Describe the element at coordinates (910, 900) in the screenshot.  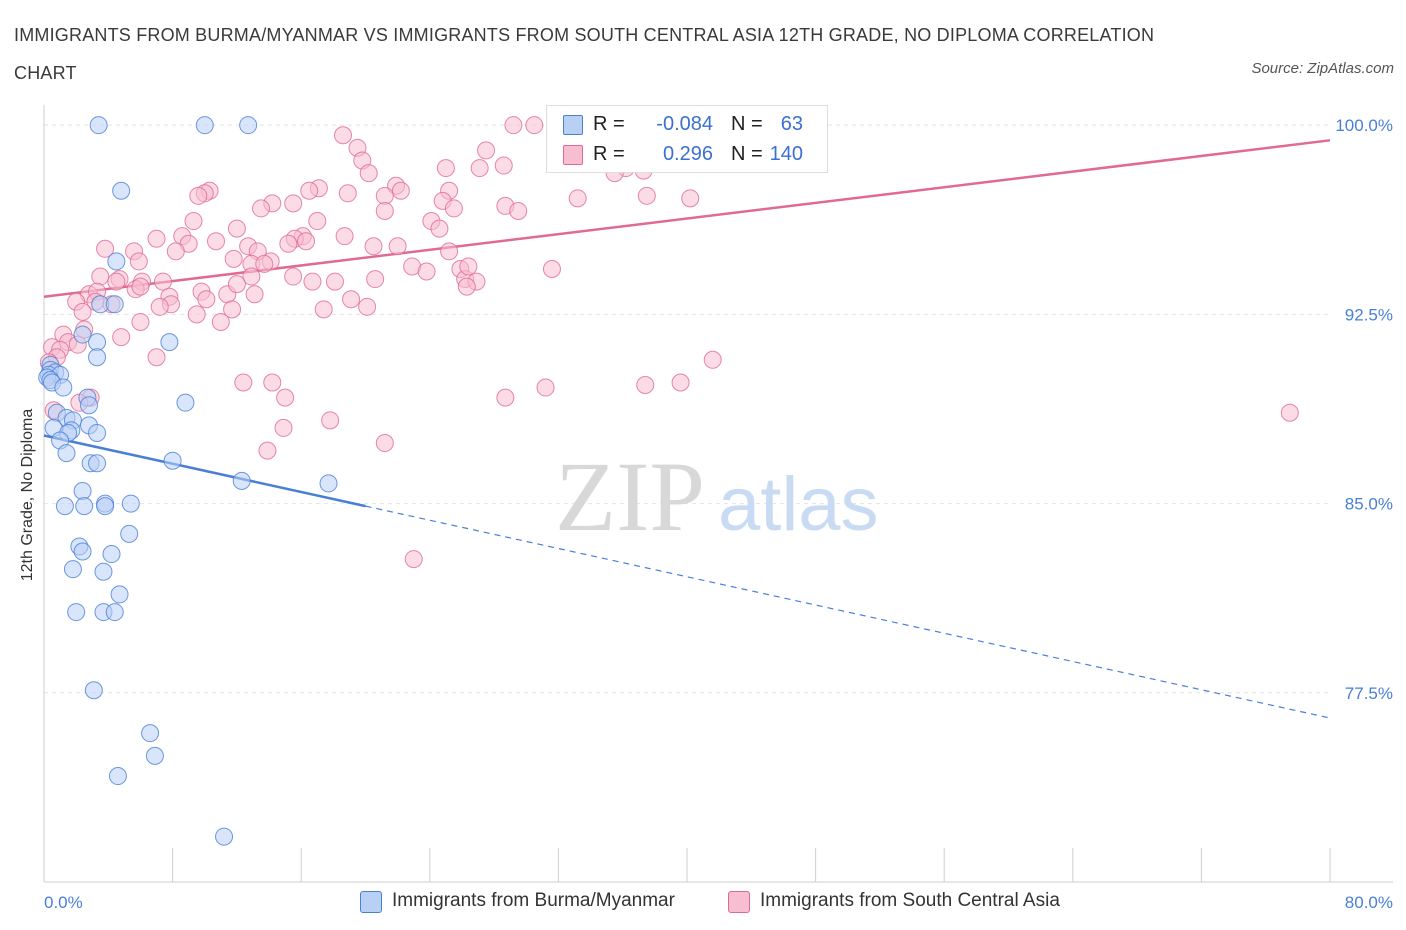
I see `legend-label-south-central-asia: Immigrants from South Central Asia` at that location.